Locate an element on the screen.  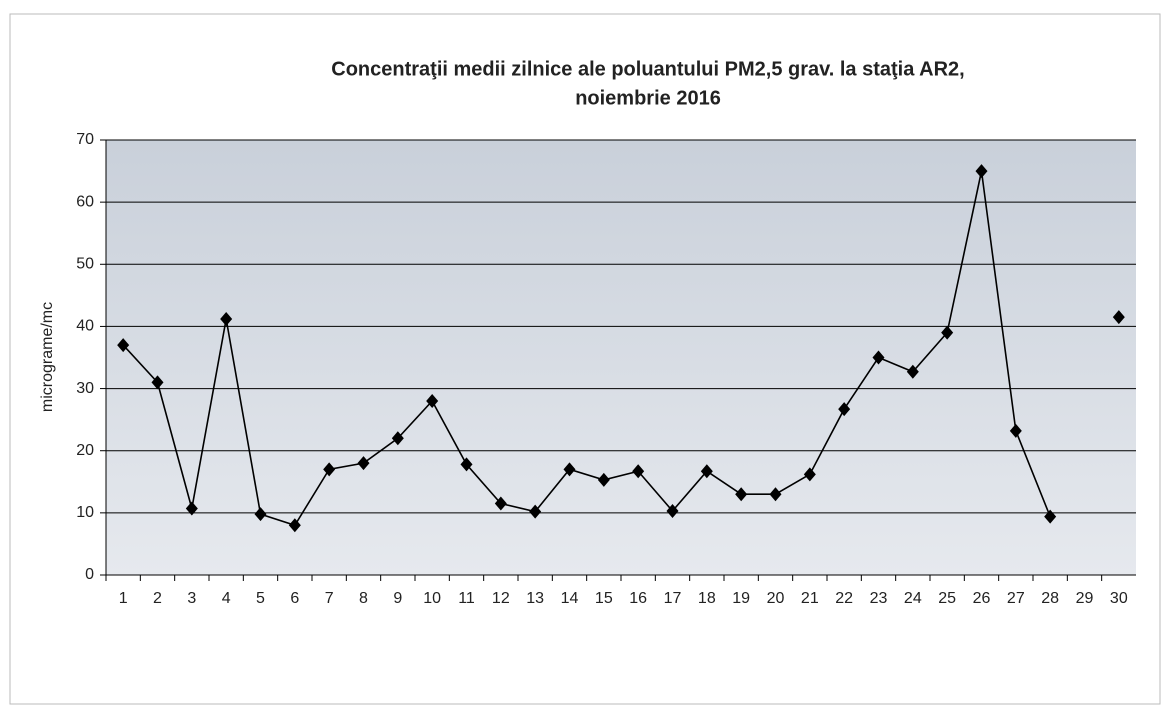
x-tick-label: 18 is located at coordinates (707, 598).